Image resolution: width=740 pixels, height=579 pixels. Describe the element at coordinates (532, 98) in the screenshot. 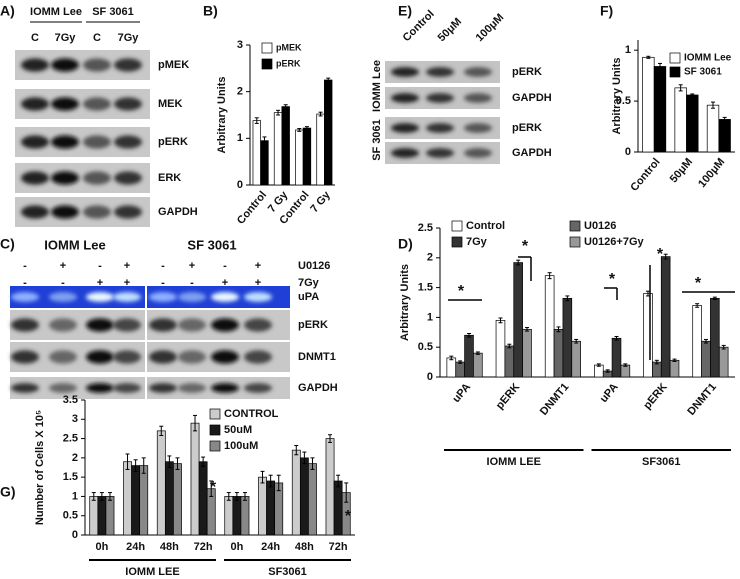

I see `row-label: GAPDH` at that location.